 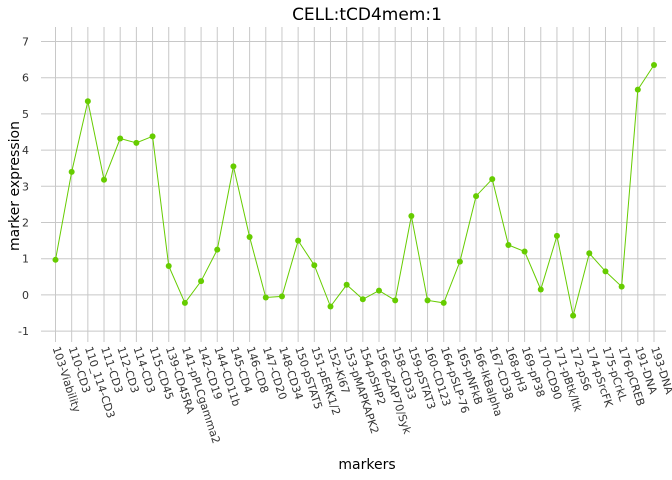 What do you see at coordinates (25, 114) in the screenshot?
I see `y-tick-label: 5` at bounding box center [25, 114].